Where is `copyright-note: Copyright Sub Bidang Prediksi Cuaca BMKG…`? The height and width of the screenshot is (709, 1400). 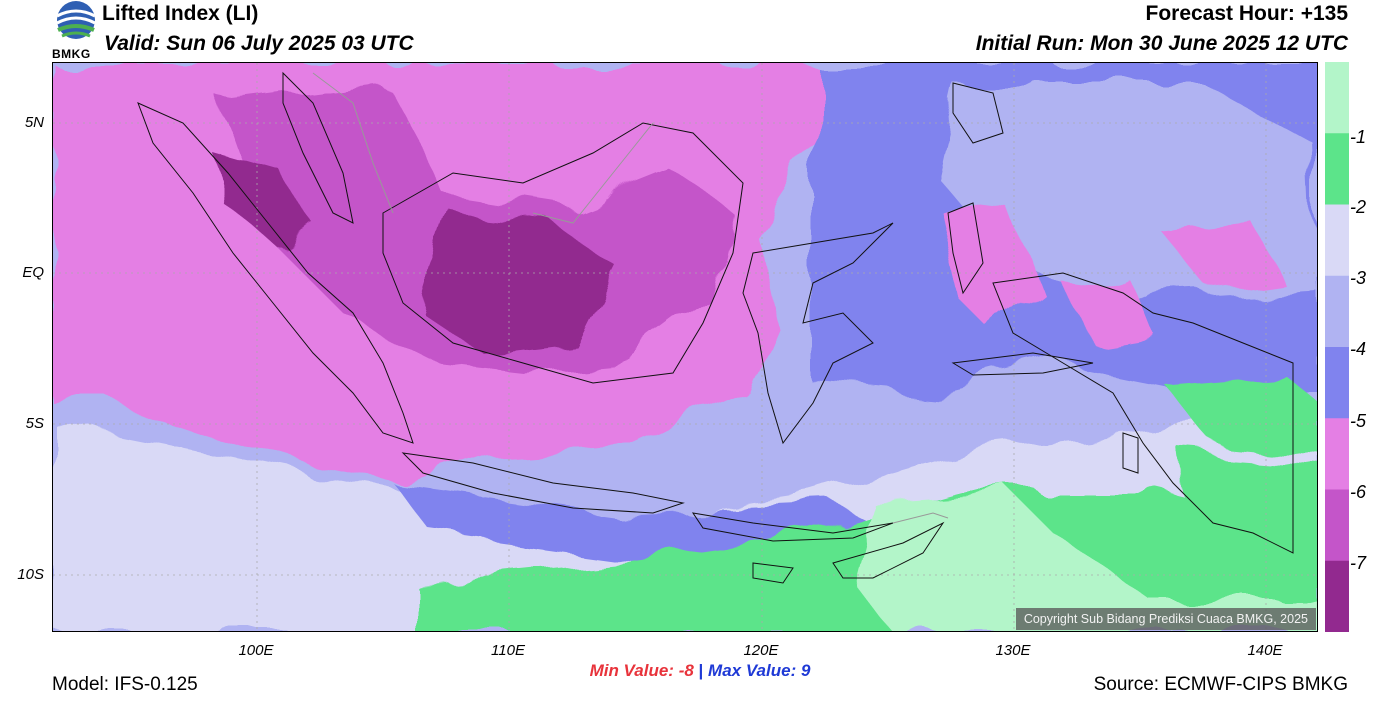
copyright-note: Copyright Sub Bidang Prediksi Cuaca BMKG… is located at coordinates (1165, 619).